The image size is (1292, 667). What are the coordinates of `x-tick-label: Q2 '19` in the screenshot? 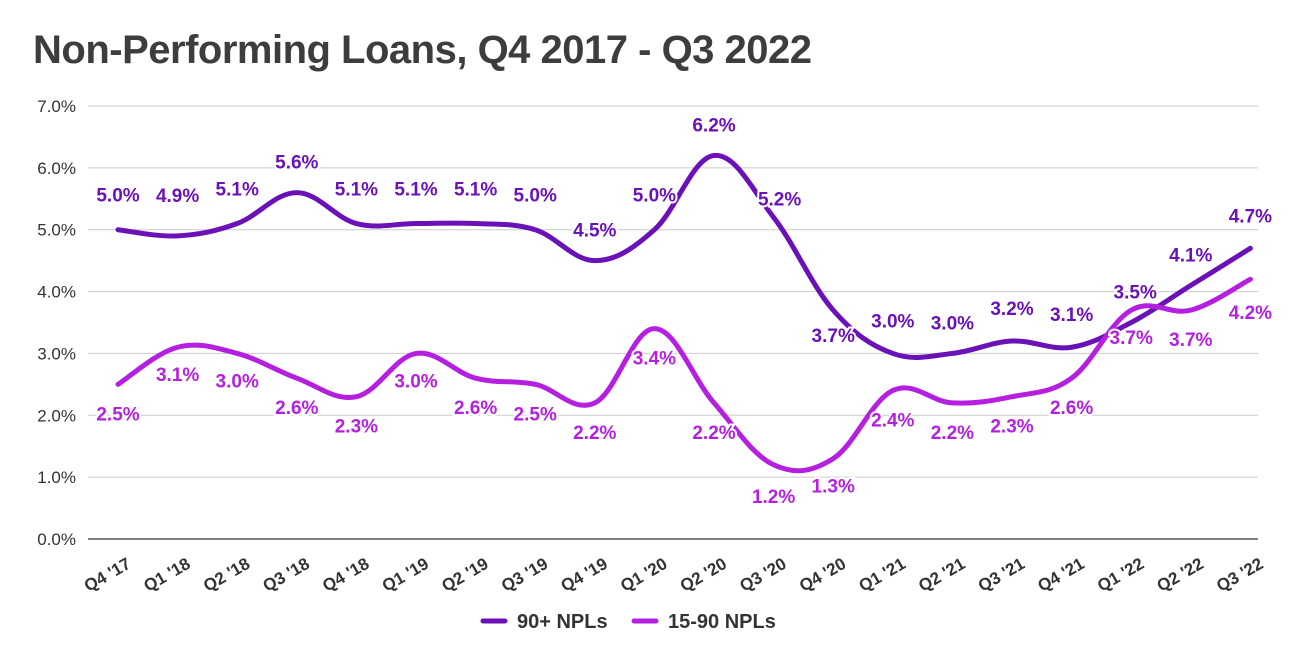 It's located at (464, 575).